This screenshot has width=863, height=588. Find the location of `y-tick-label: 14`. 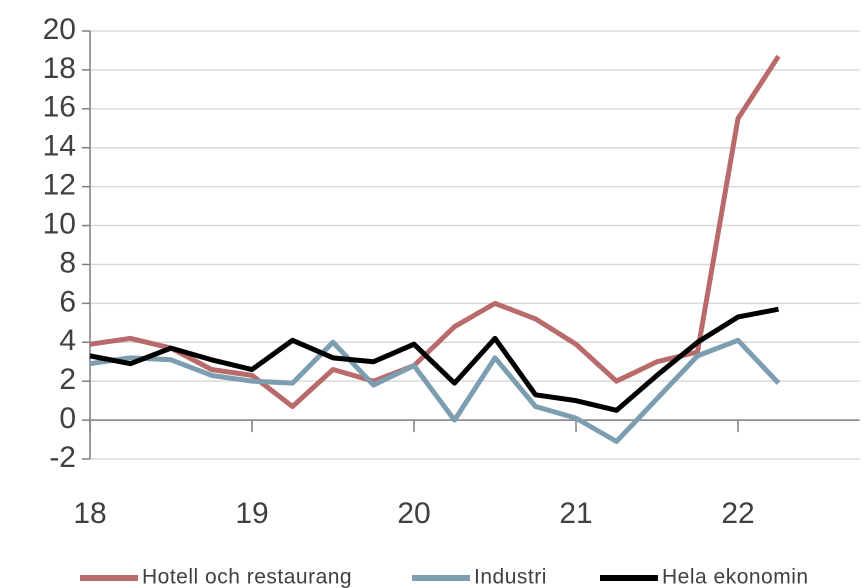

y-tick-label: 14 is located at coordinates (59, 146).